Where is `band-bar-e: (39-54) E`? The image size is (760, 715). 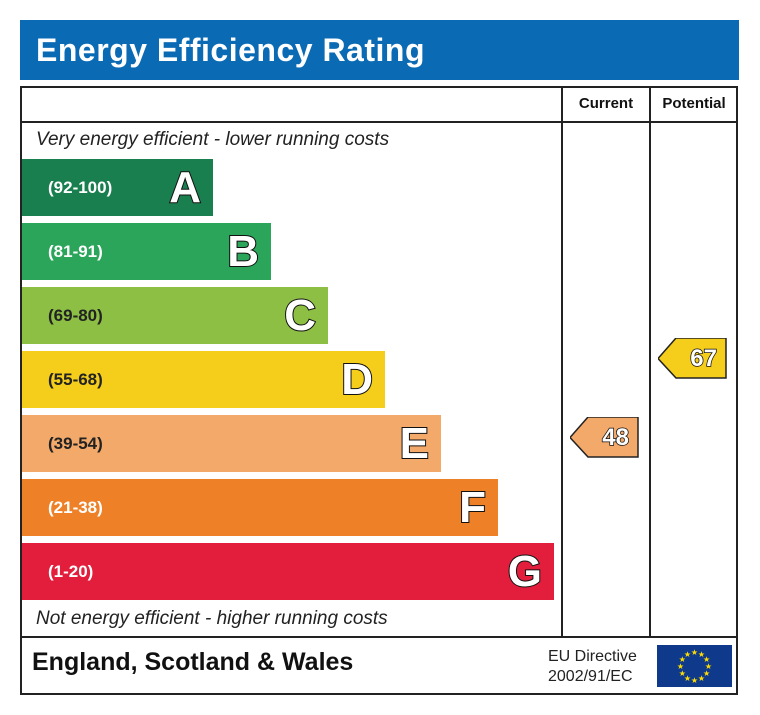 band-bar-e: (39-54) E is located at coordinates (231, 443).